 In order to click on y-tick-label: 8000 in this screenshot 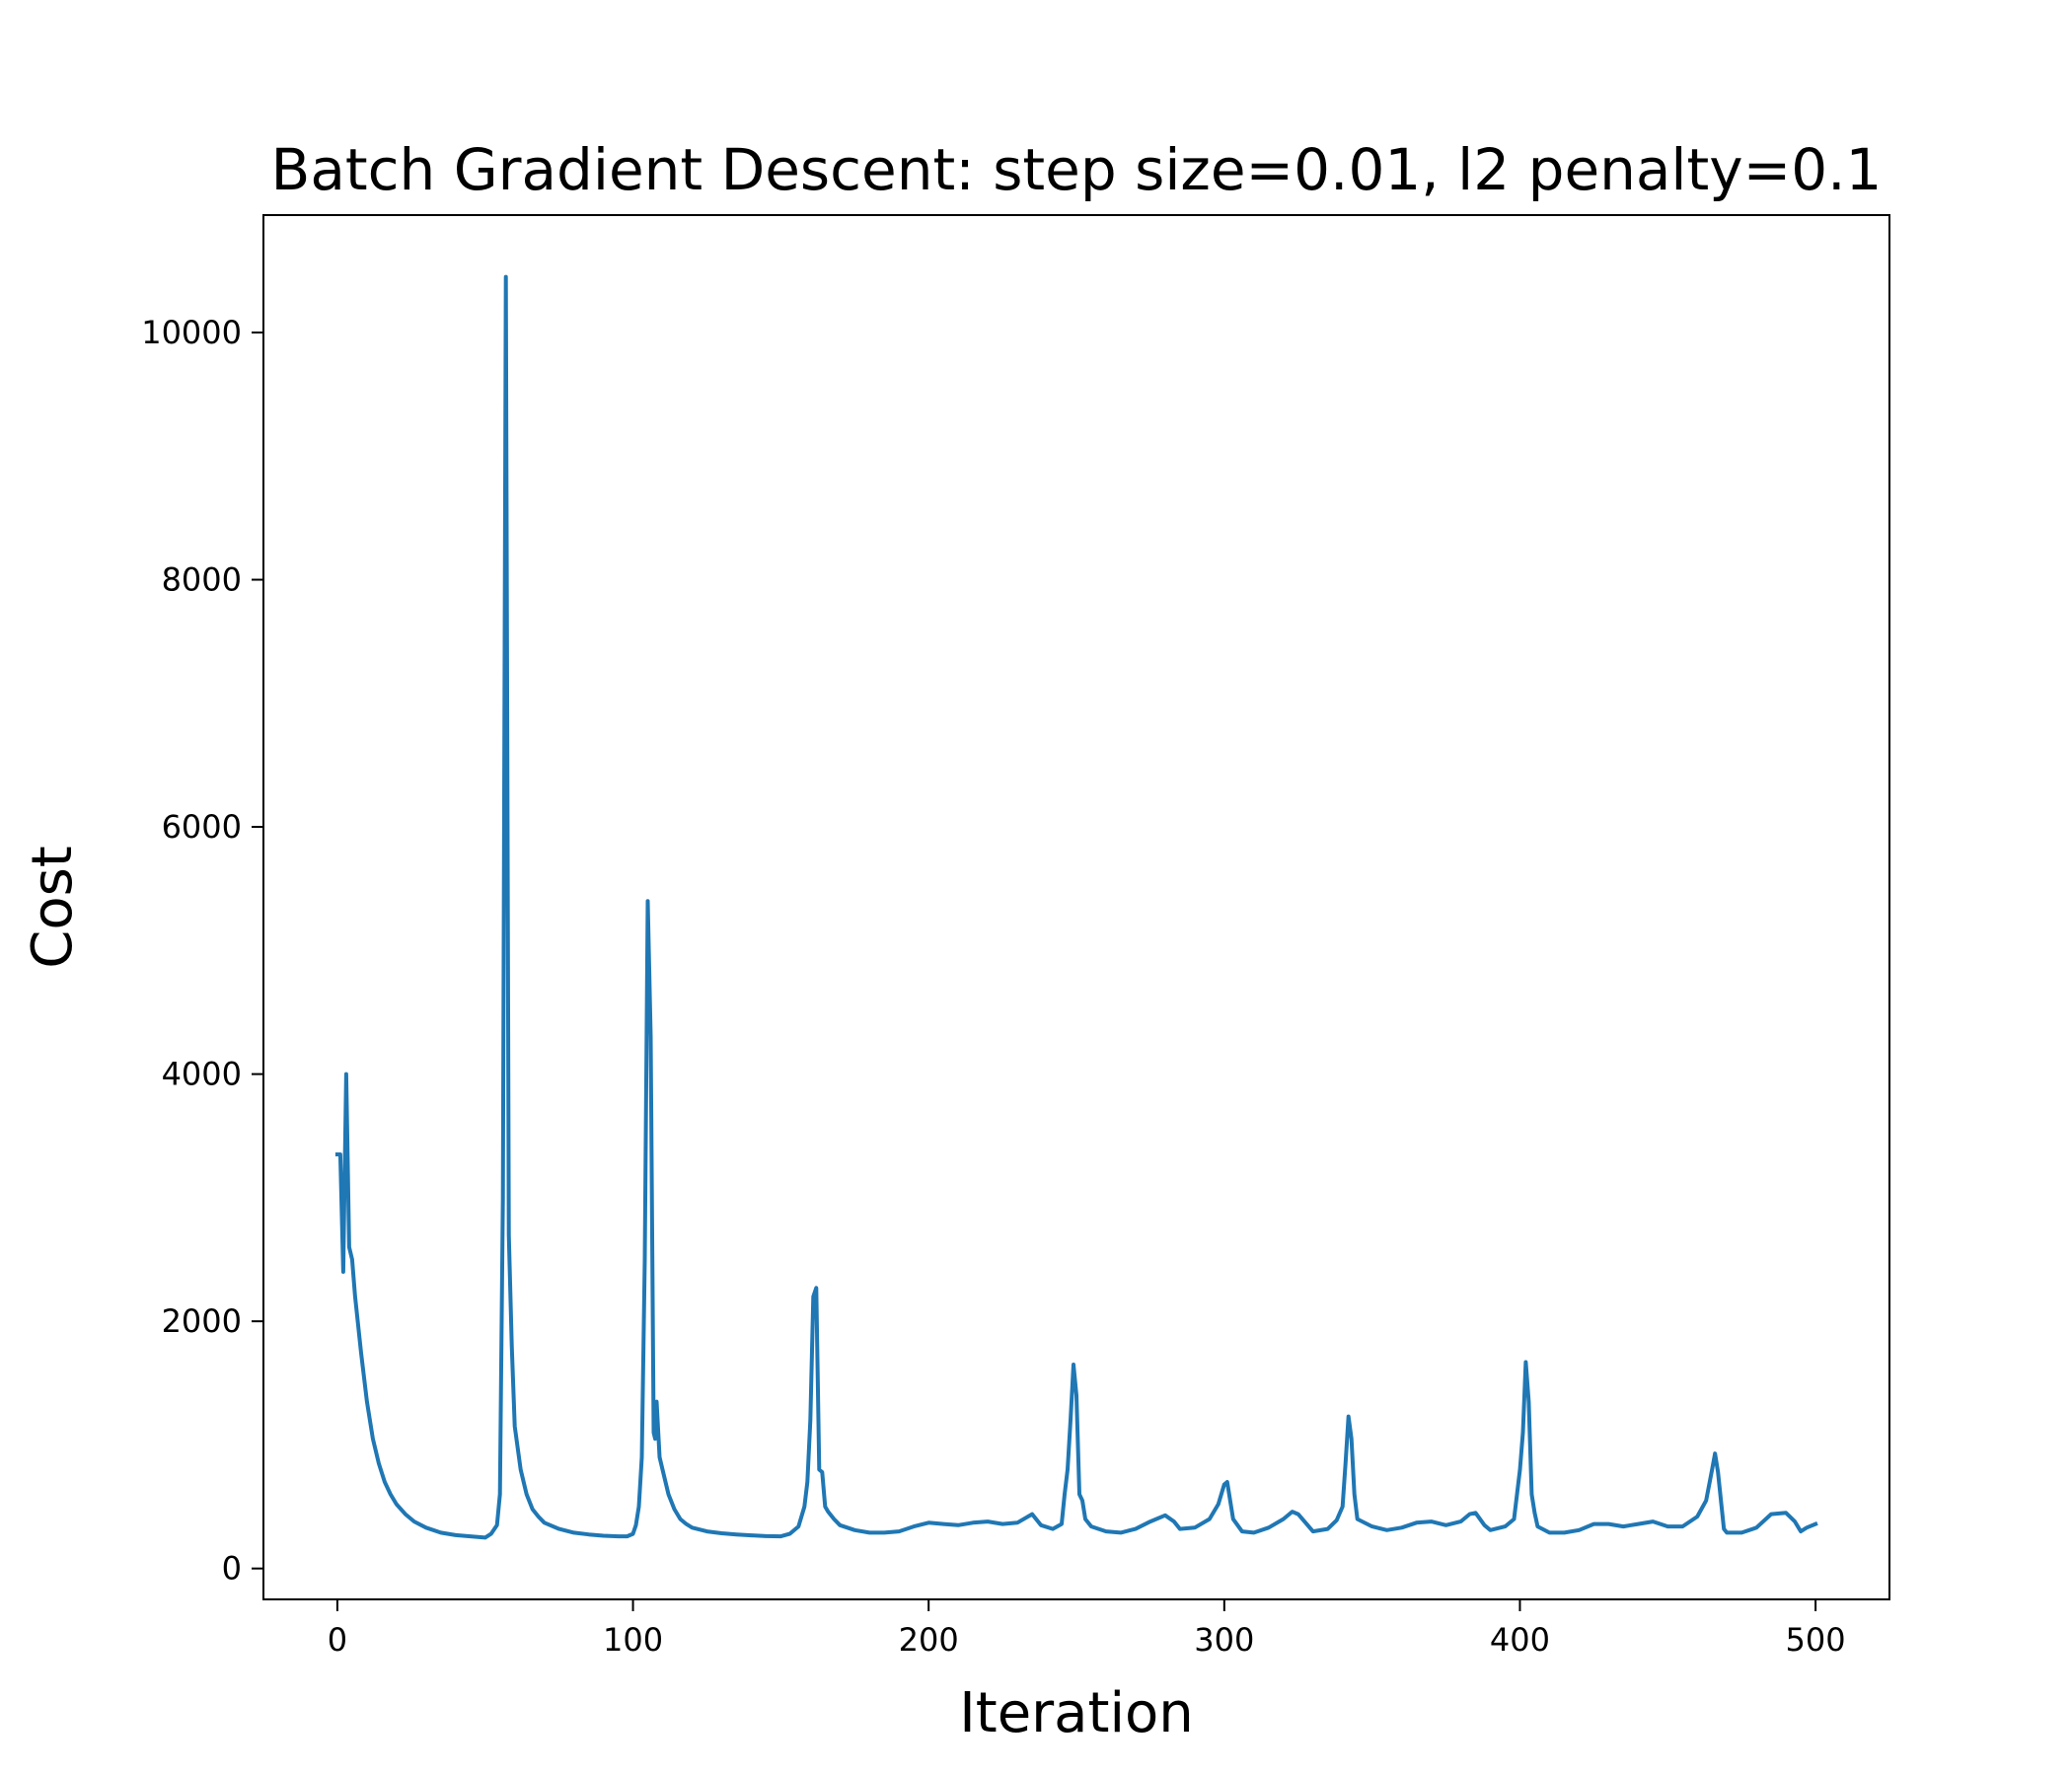, I will do `click(202, 580)`.